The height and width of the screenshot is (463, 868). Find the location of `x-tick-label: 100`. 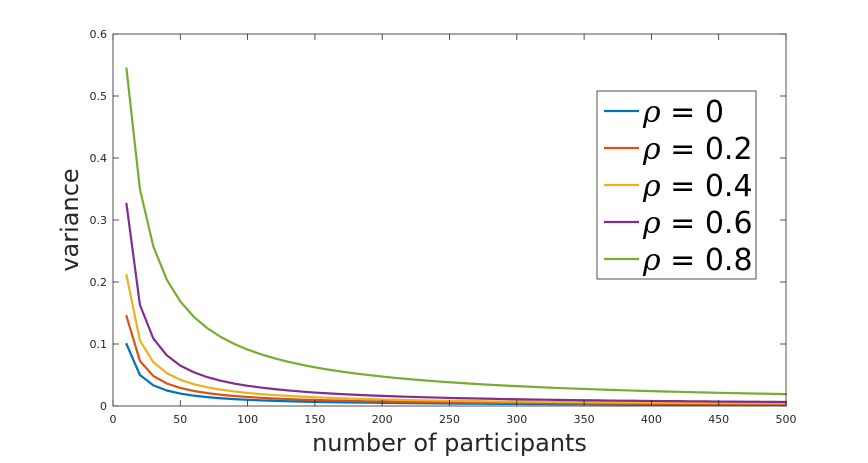

x-tick-label: 100 is located at coordinates (247, 419).